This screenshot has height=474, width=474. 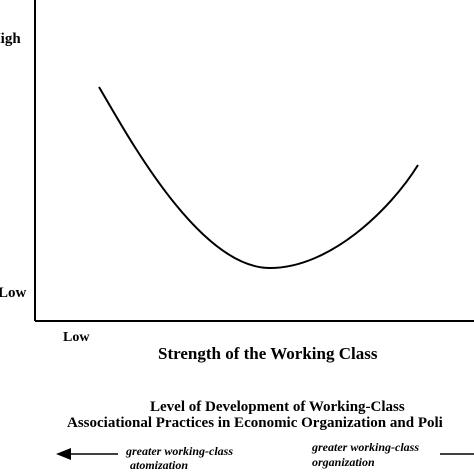 I want to click on left-arrow-head-icon, so click(x=63, y=454).